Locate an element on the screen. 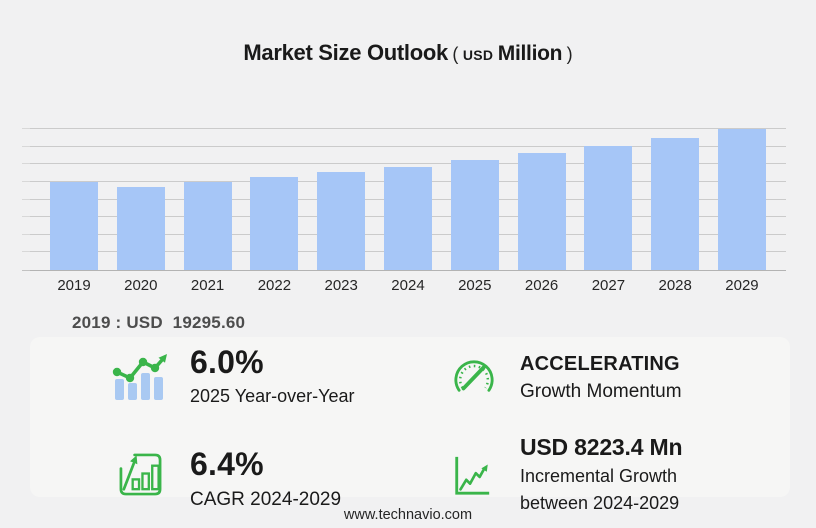 This screenshot has width=816, height=528. x-tick-label: 2022 is located at coordinates (274, 285).